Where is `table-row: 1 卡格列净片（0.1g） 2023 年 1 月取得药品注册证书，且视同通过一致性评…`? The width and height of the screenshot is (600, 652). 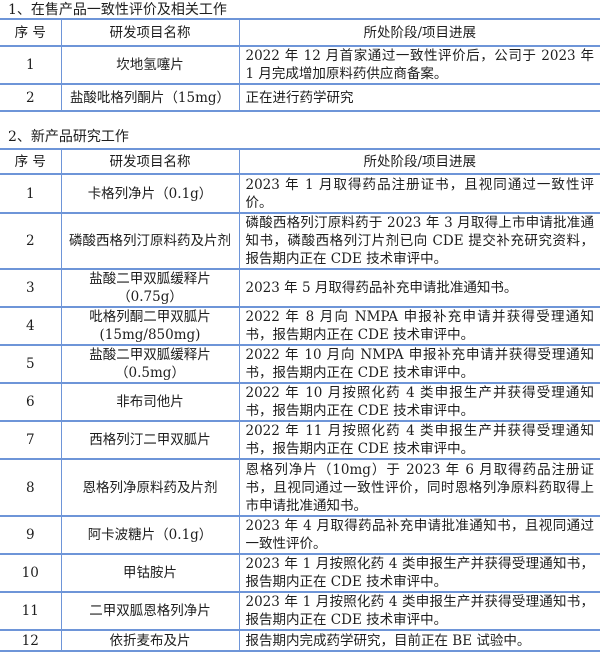 table-row: 1 卡格列净片（0.1g） 2023 年 1 月取得药品注册证书，且视同通过一致性评… is located at coordinates (300, 193).